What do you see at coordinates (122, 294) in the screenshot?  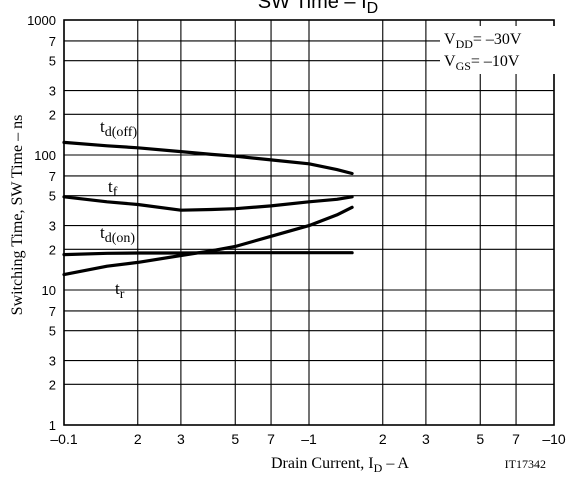 I see `series-label-tr-sub: r` at bounding box center [122, 294].